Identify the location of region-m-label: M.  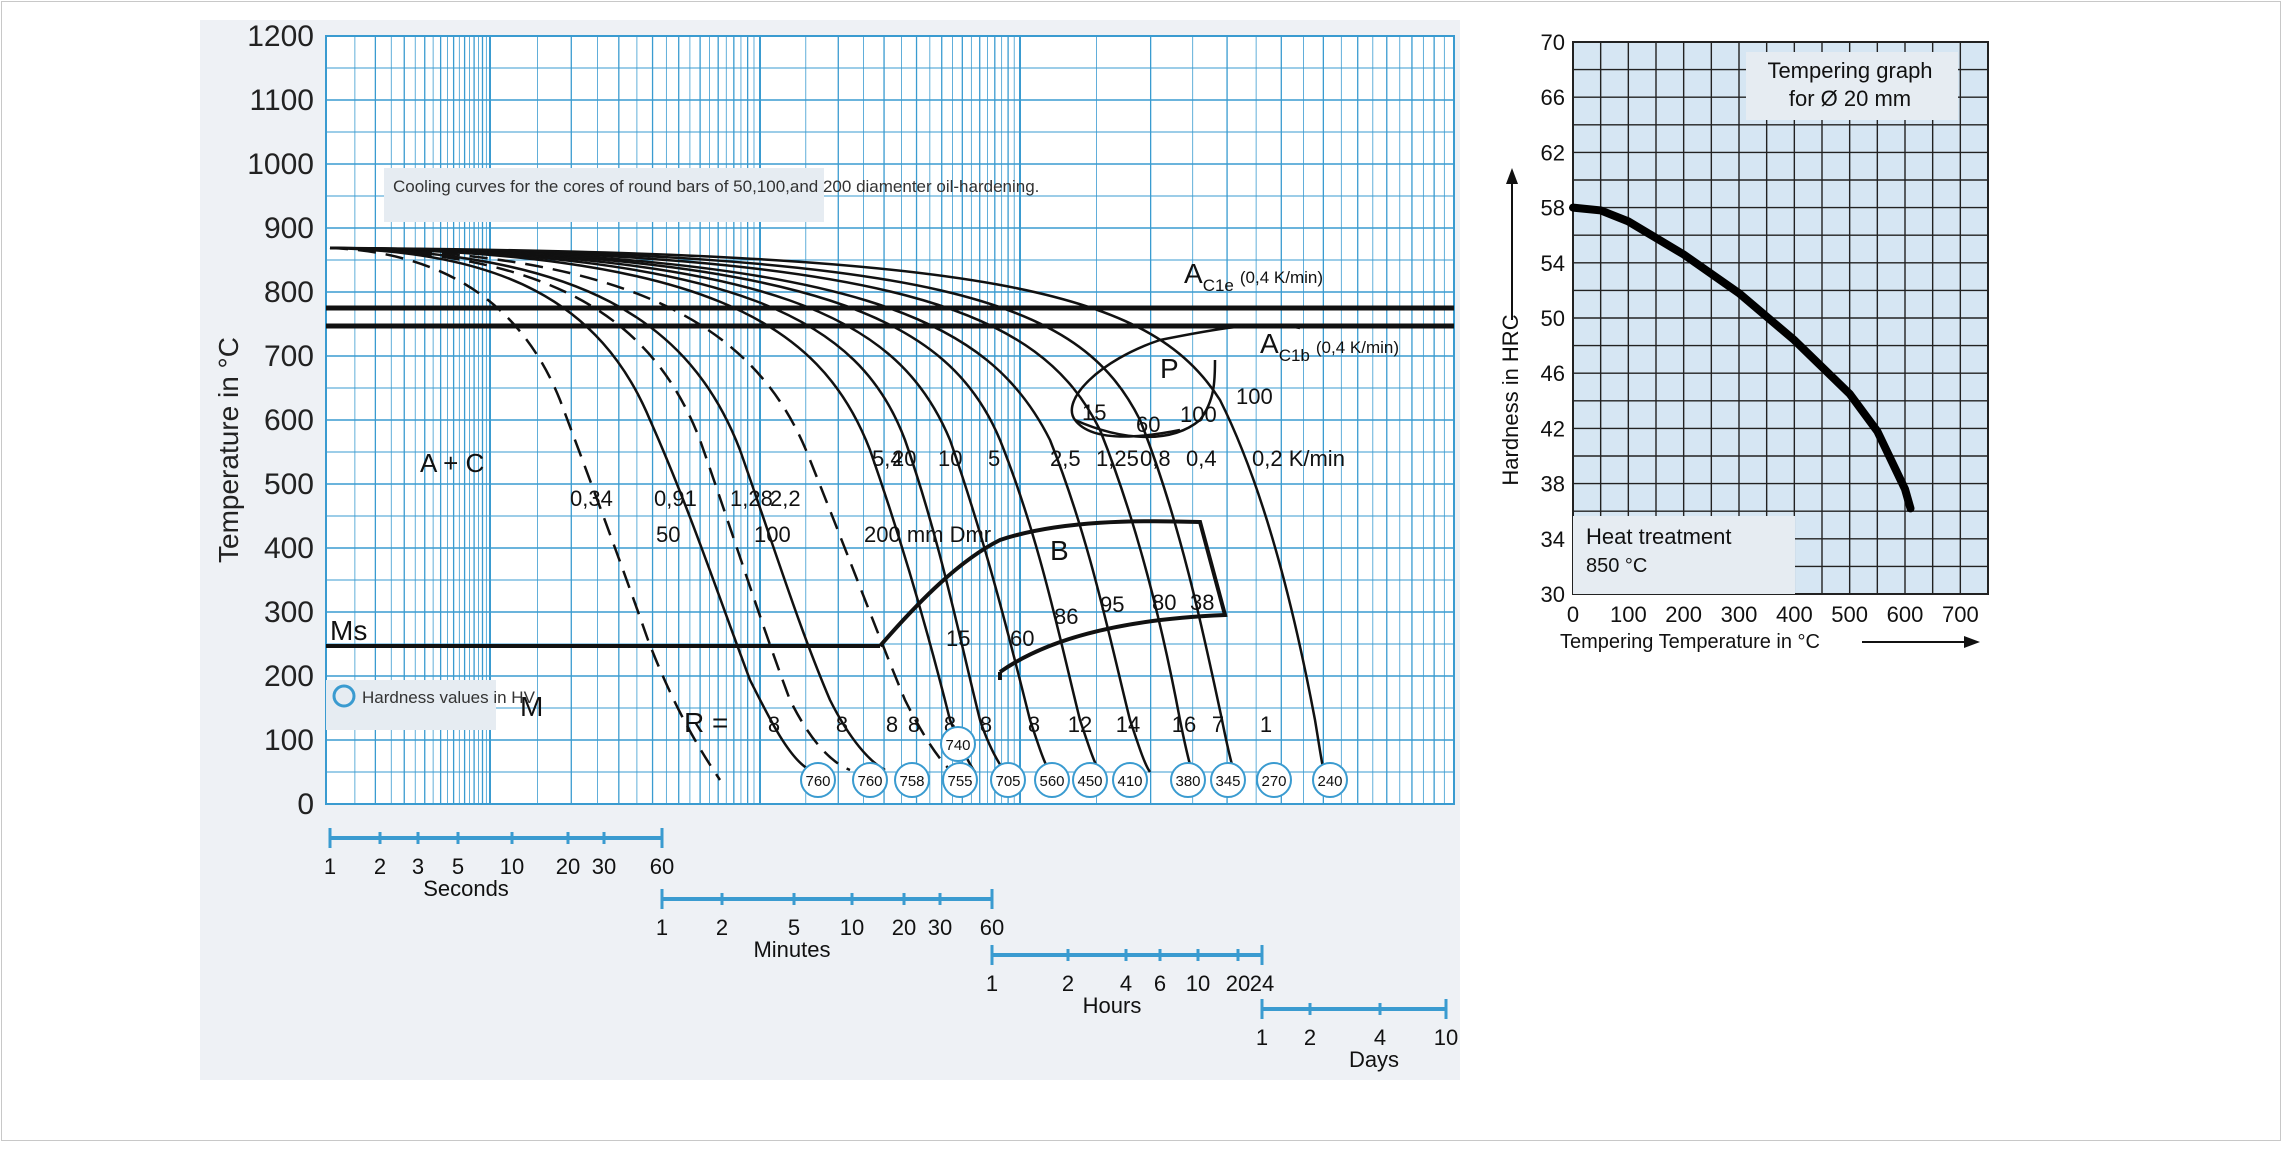
(531, 706).